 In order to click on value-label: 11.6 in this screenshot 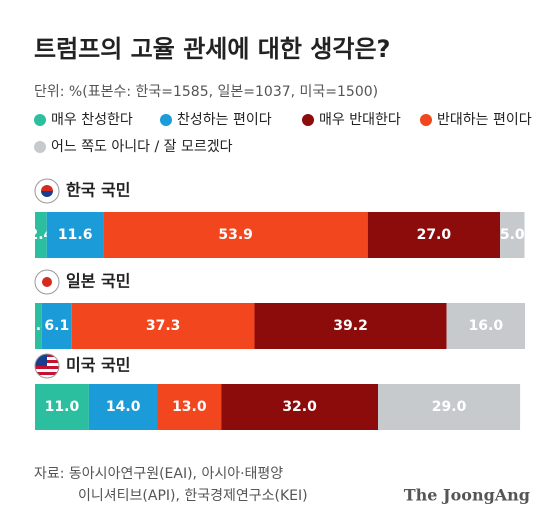, I will do `click(75, 235)`.